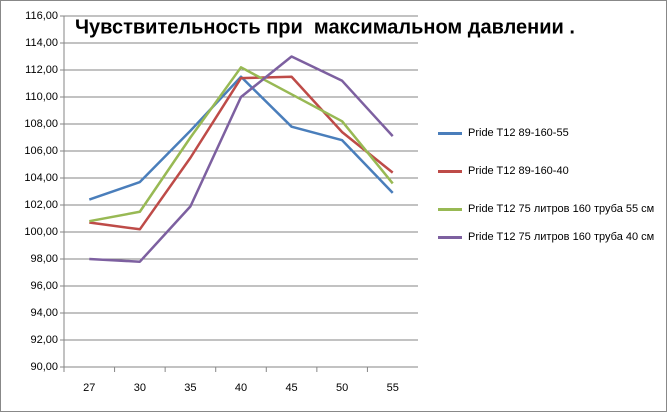  Describe the element at coordinates (190, 388) in the screenshot. I see `x-tick-label: 35` at that location.